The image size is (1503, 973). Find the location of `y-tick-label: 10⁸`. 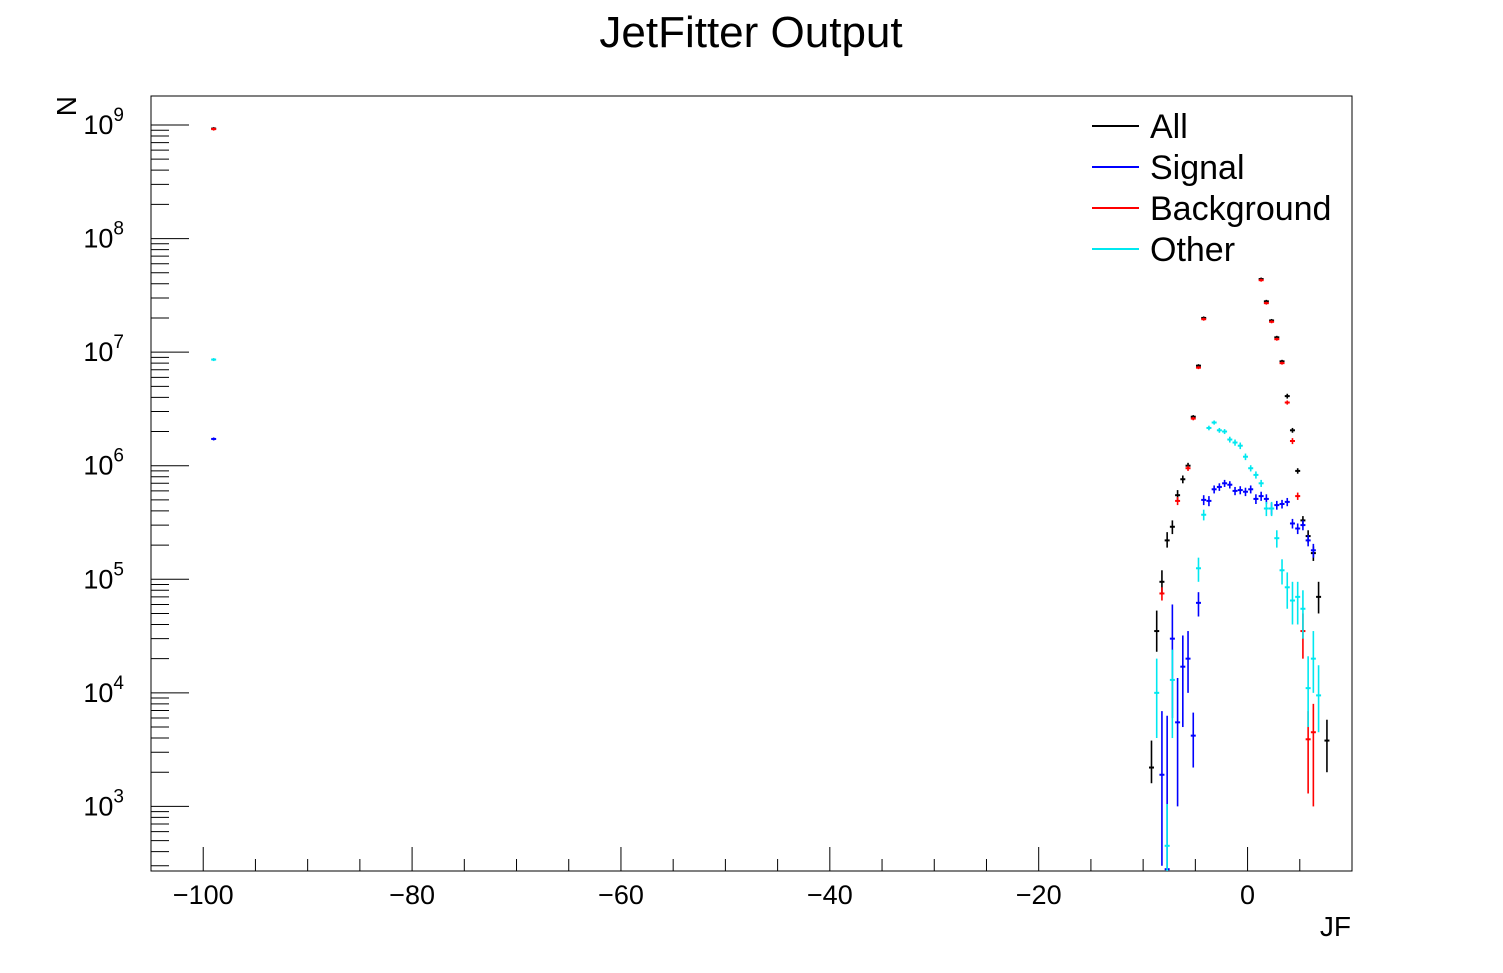

y-tick-label: 10⁸ is located at coordinates (103, 236).